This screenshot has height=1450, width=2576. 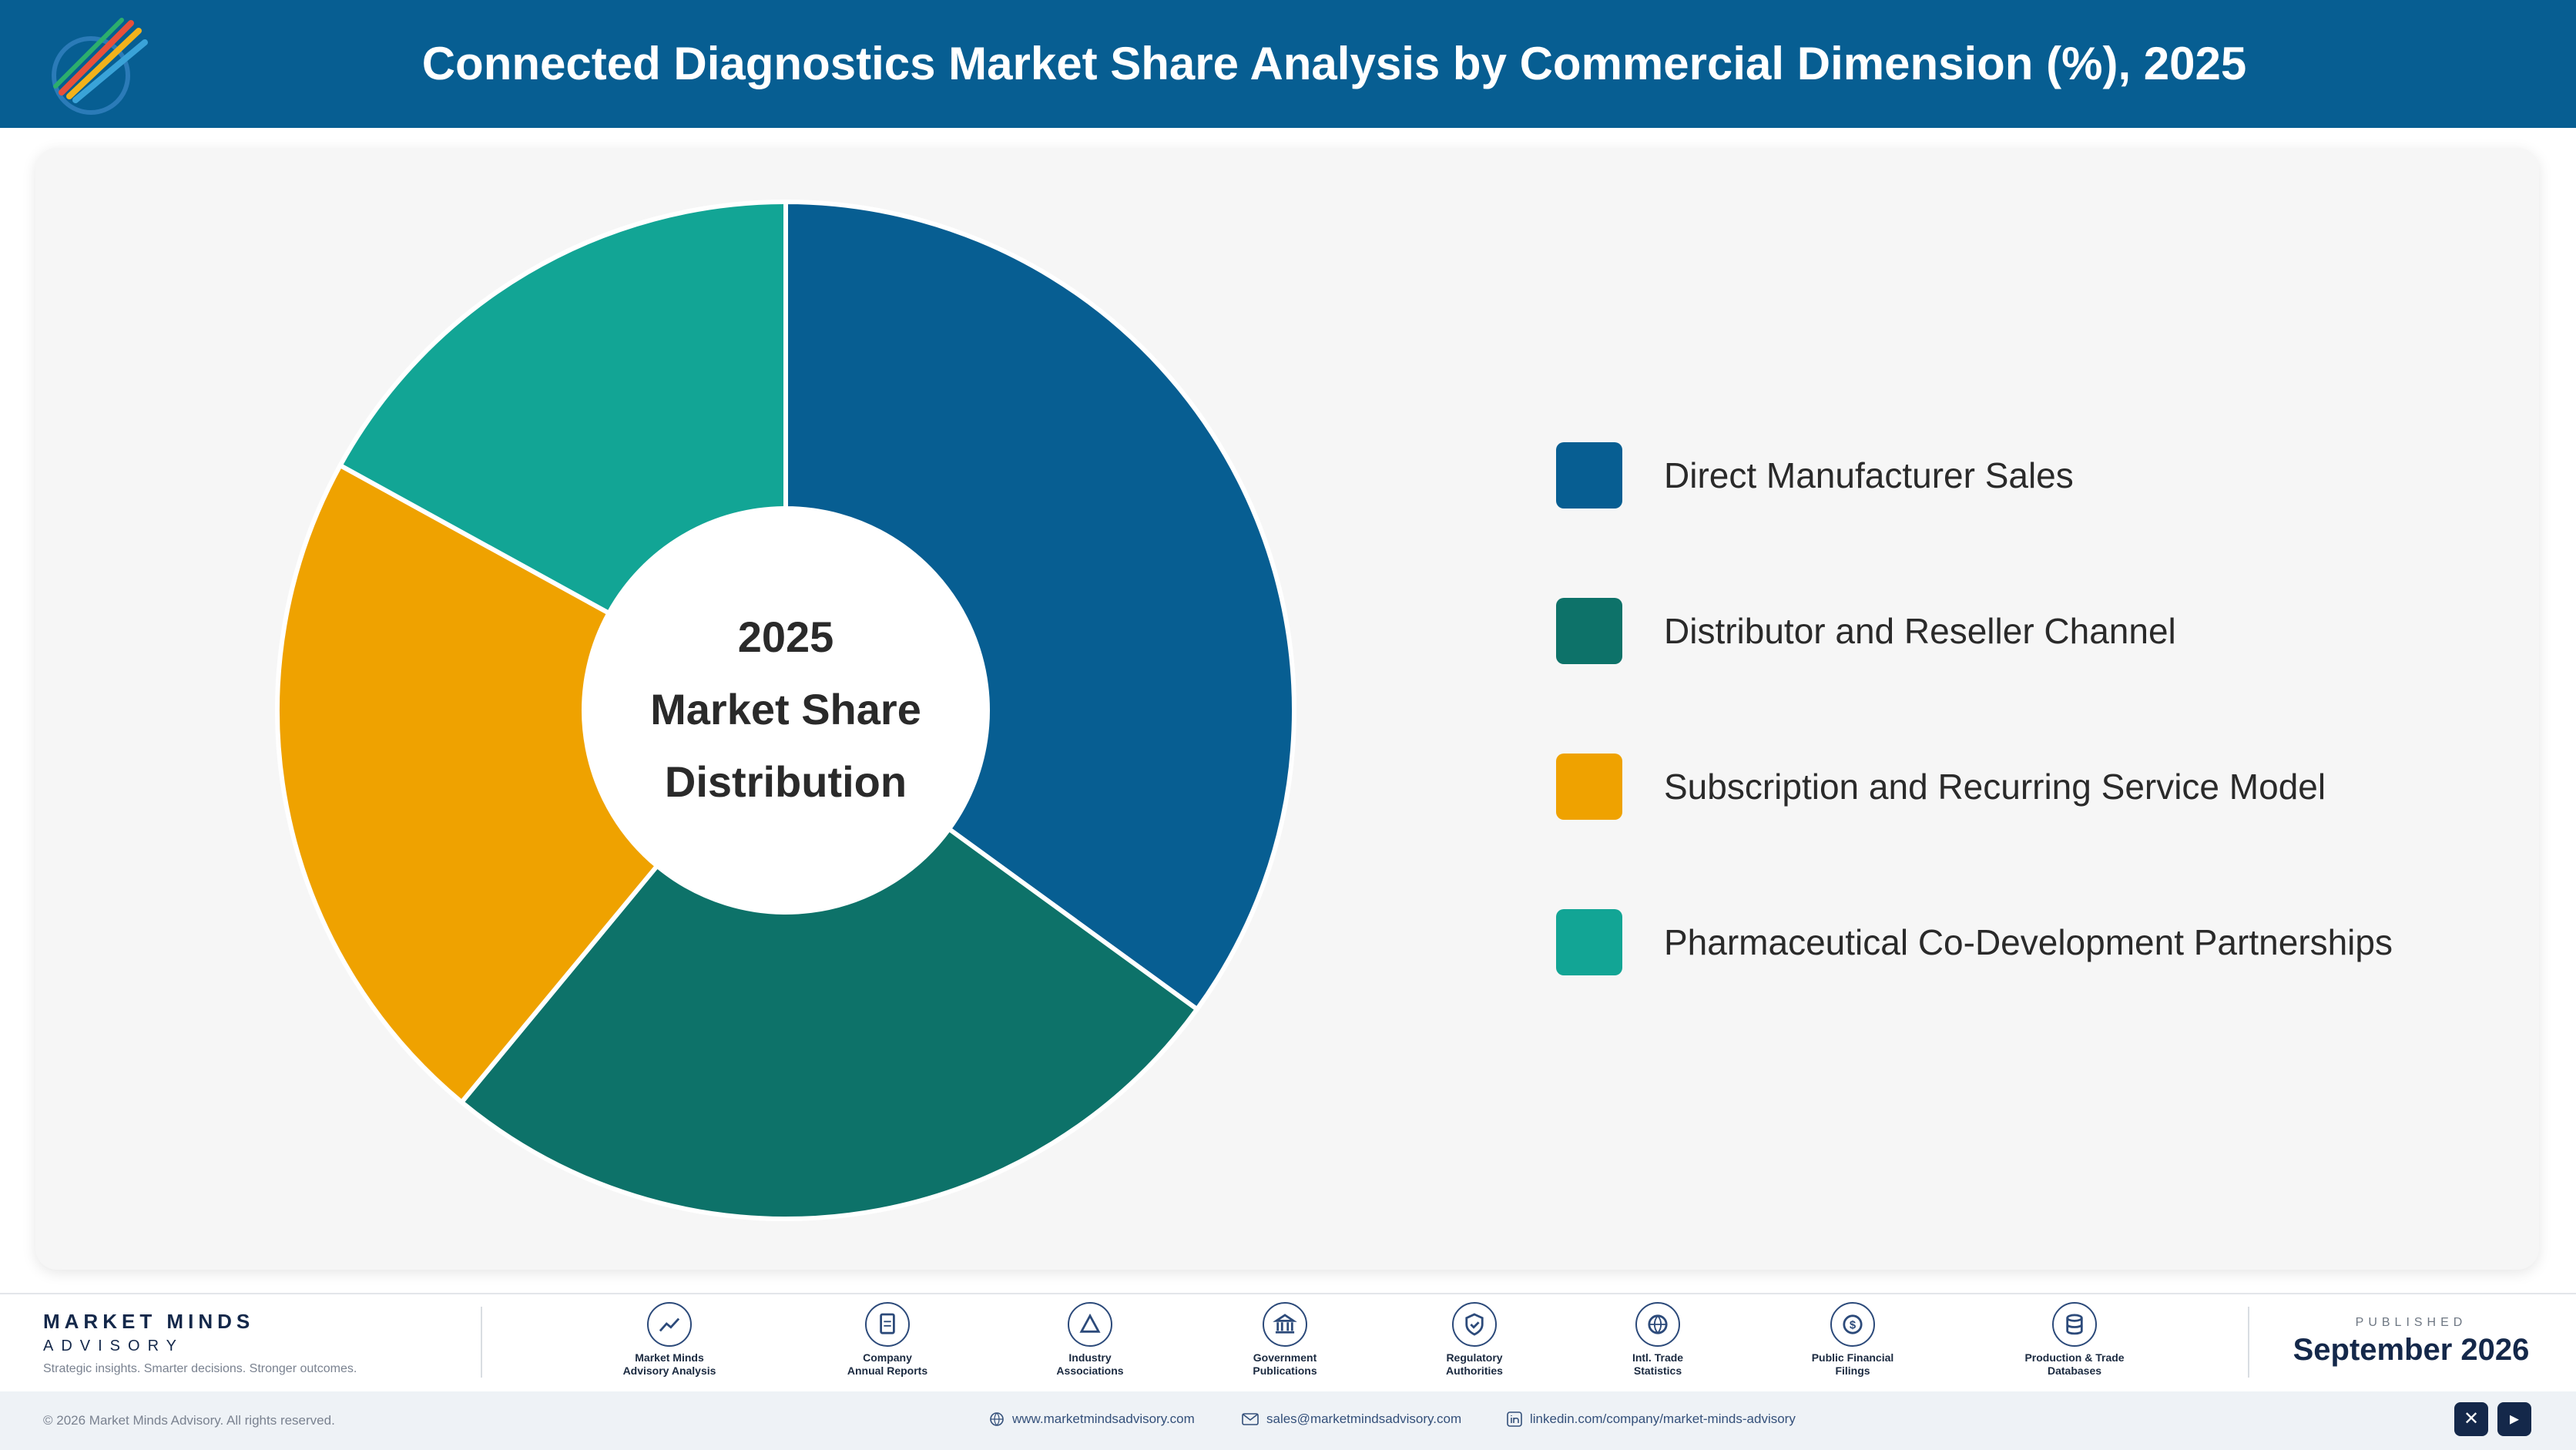 I want to click on source-intl-trade-statistics: Intl. Trade Statistics, so click(x=1658, y=1340).